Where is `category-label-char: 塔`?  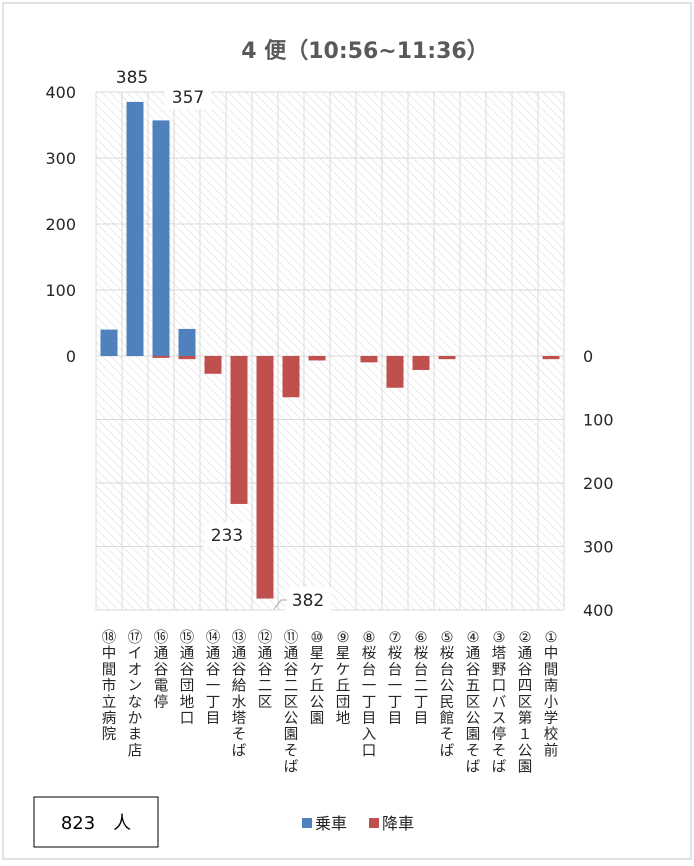
category-label-char: 塔 is located at coordinates (239, 718).